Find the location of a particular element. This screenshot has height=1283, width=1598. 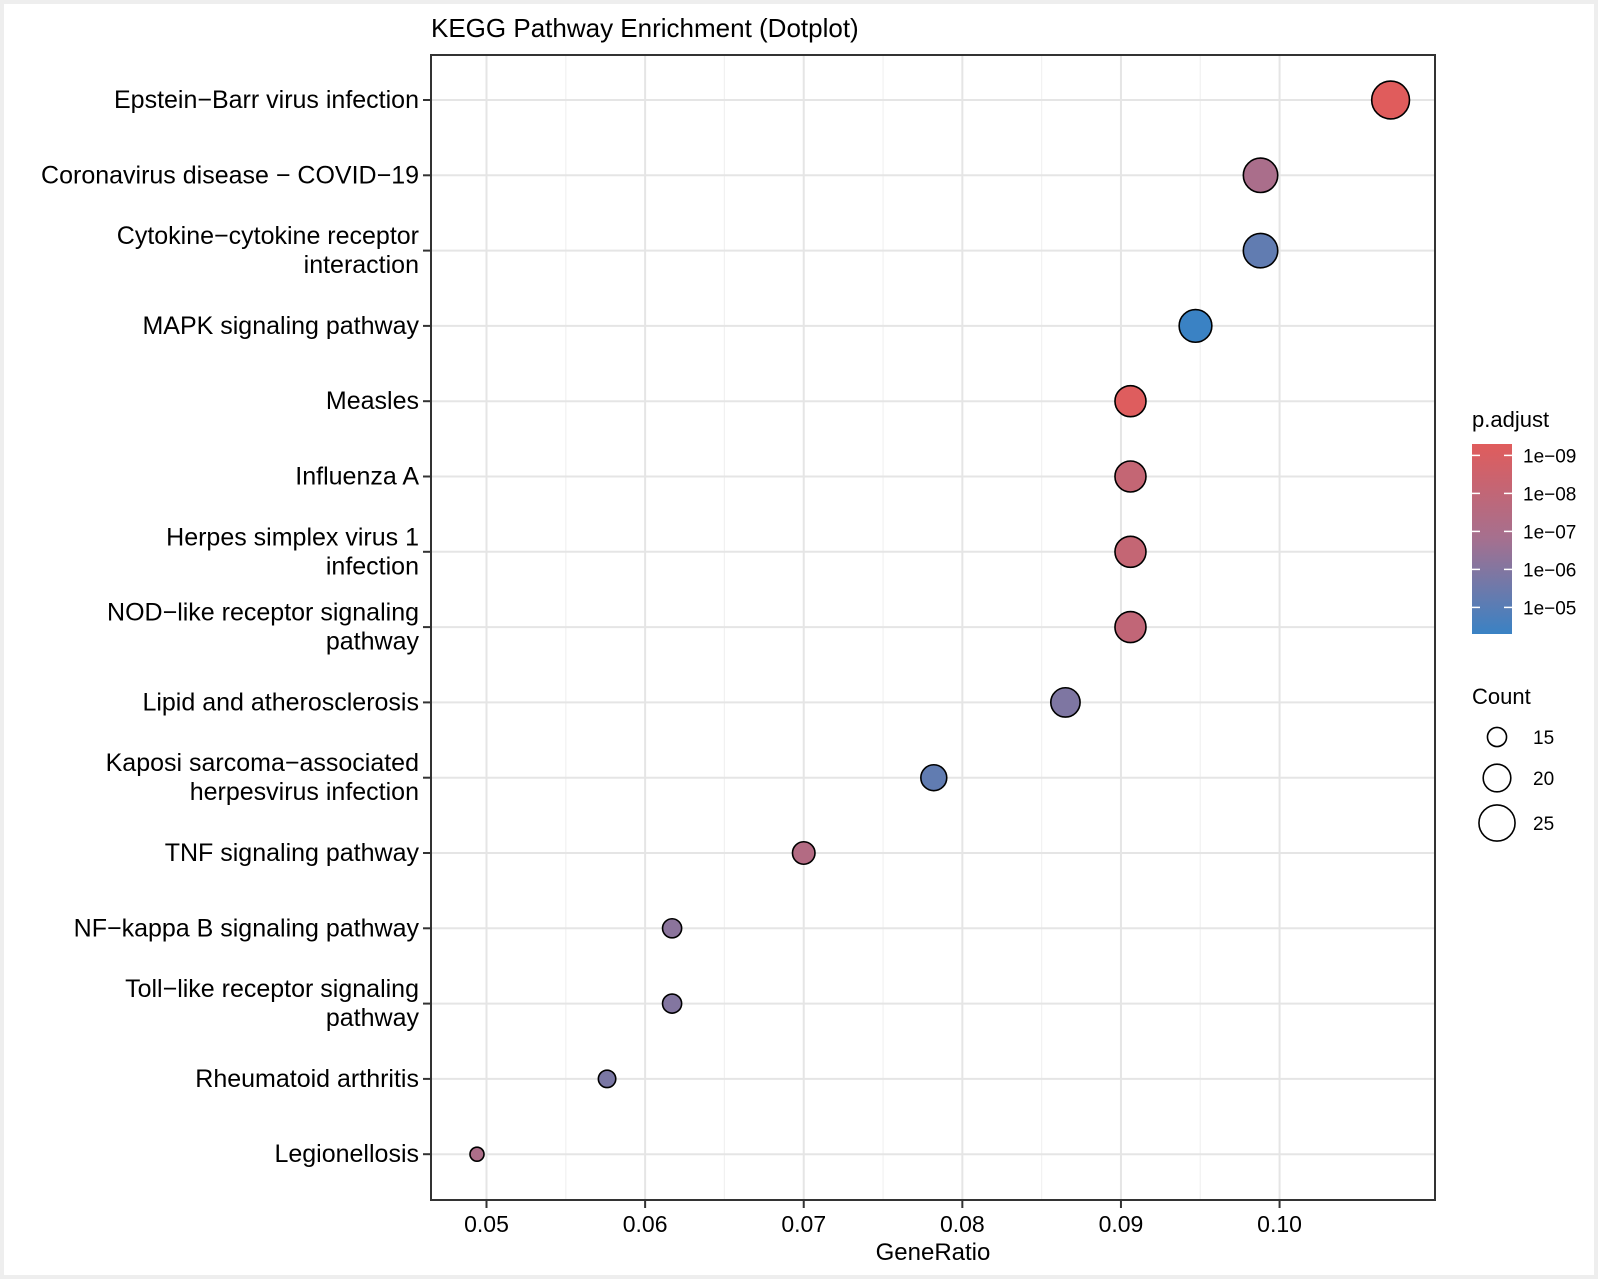

chart-title: KEGG Pathway Enrichment (Dotplot) is located at coordinates (645, 28).